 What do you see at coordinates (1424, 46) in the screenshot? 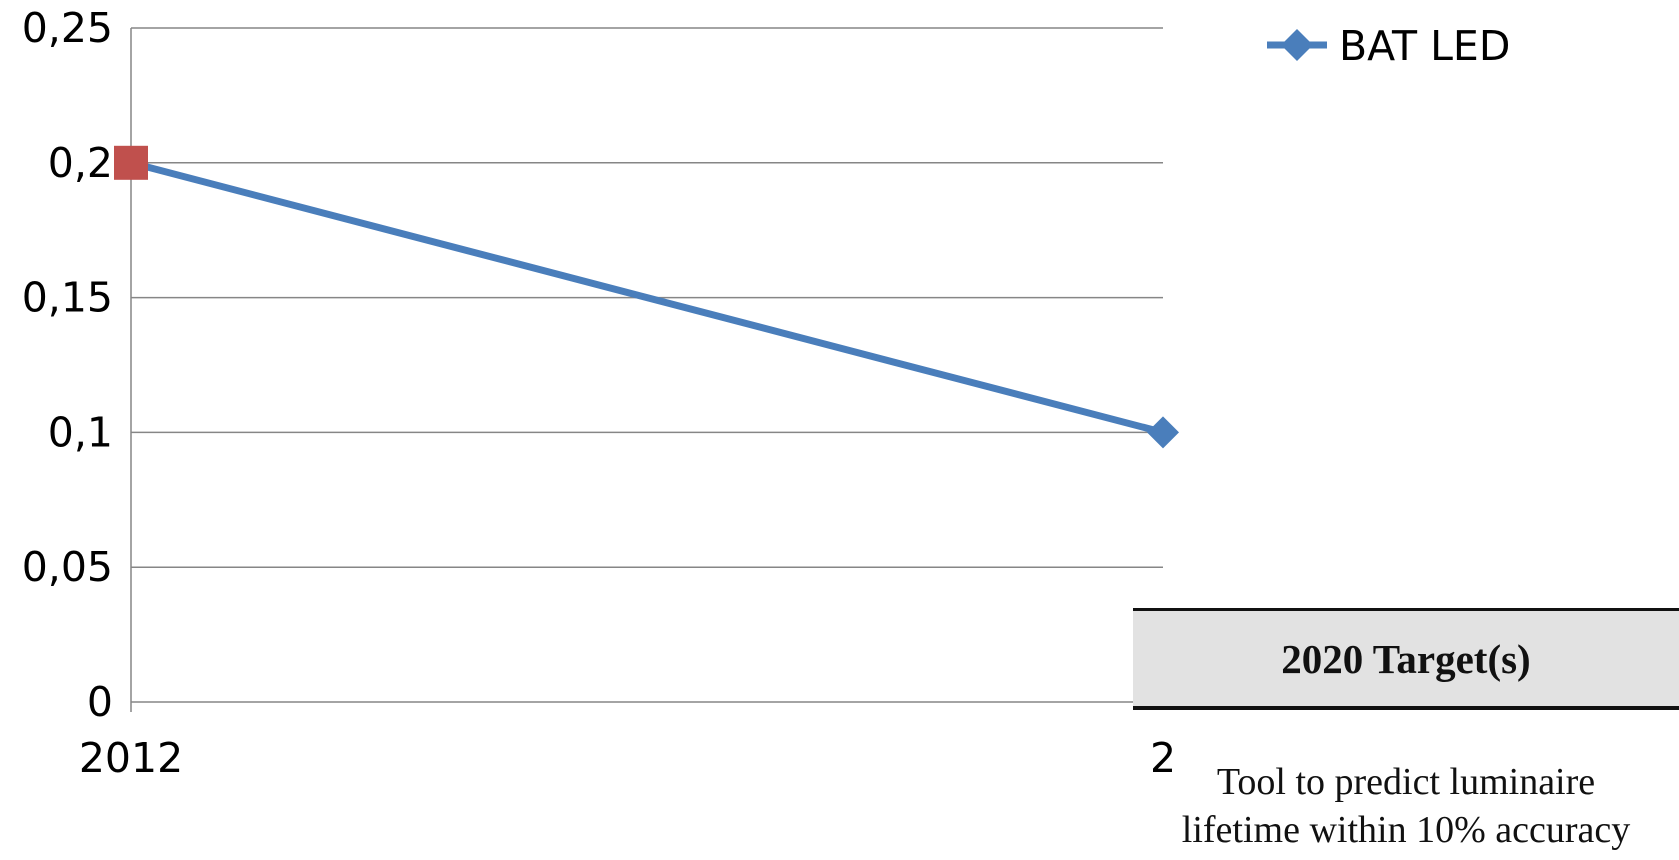
I see `legend-label: BAT LED` at bounding box center [1424, 46].